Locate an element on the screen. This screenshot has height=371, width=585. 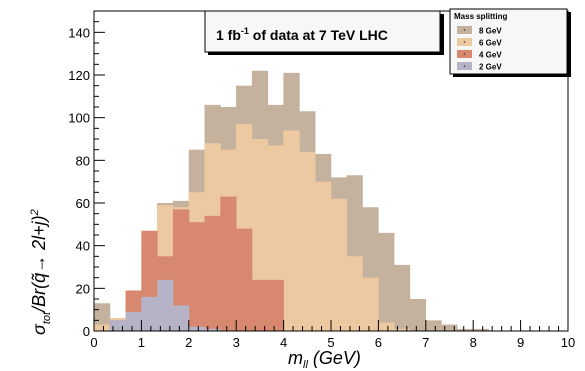
x-tick-label: 1 is located at coordinates (141, 342).